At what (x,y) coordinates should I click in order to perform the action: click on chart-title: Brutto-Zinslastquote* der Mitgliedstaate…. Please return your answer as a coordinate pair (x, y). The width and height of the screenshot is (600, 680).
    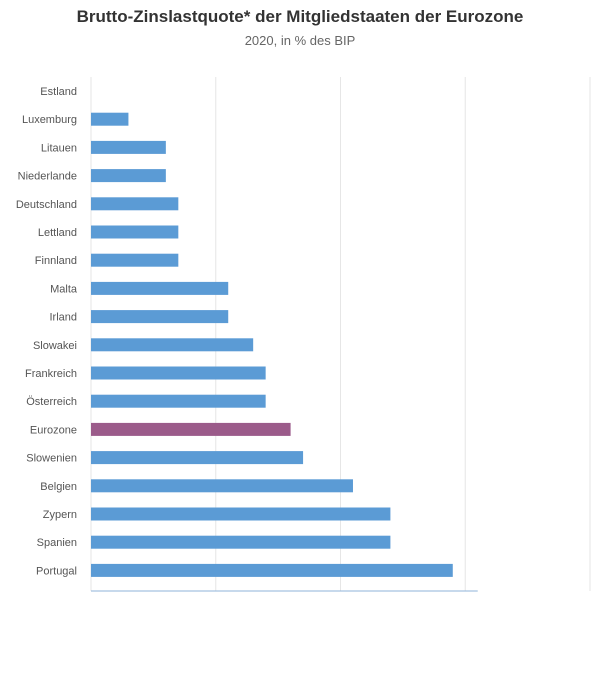
    Looking at the image, I should click on (300, 16).